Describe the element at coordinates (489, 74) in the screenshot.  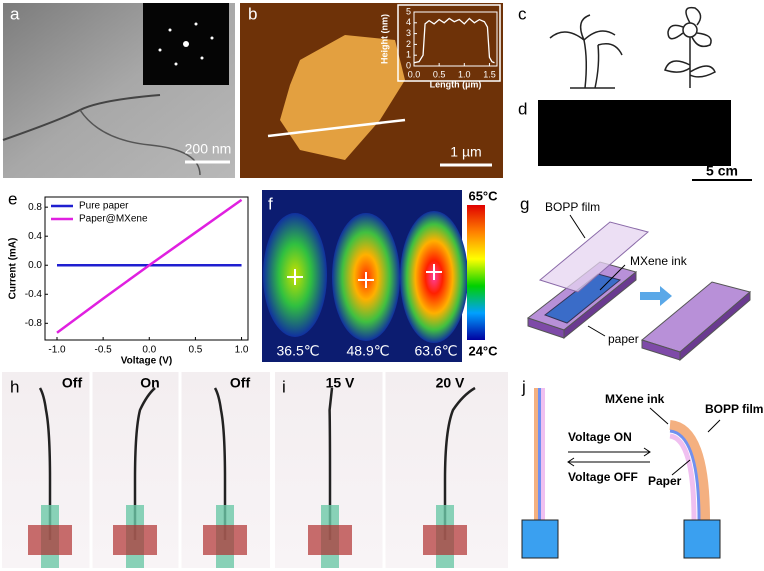
I see `x-tick-label: 1.5` at that location.